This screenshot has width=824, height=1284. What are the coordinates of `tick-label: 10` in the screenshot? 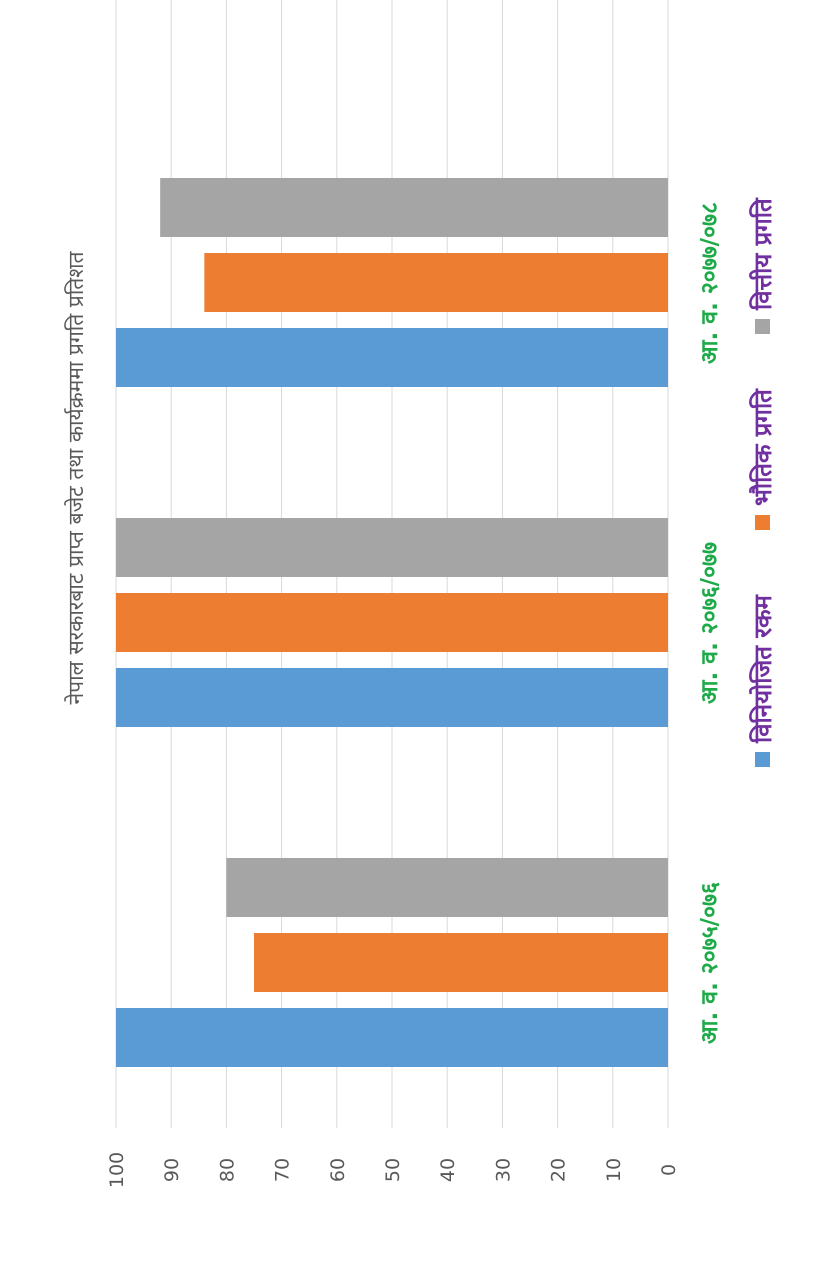 It's located at (614, 1170).